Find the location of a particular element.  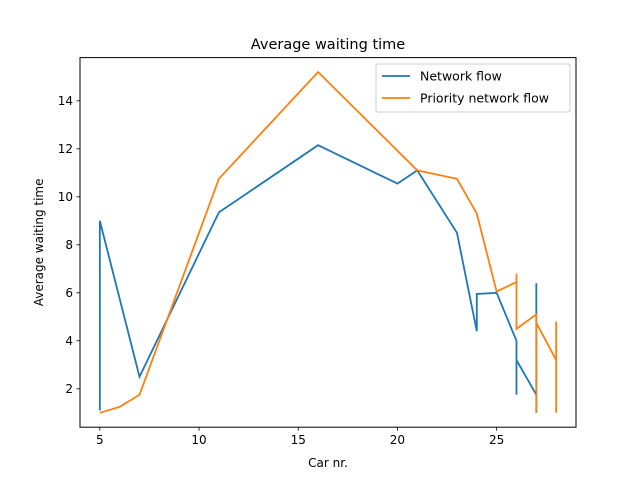

x-axis-label: Car nr. is located at coordinates (328, 463).